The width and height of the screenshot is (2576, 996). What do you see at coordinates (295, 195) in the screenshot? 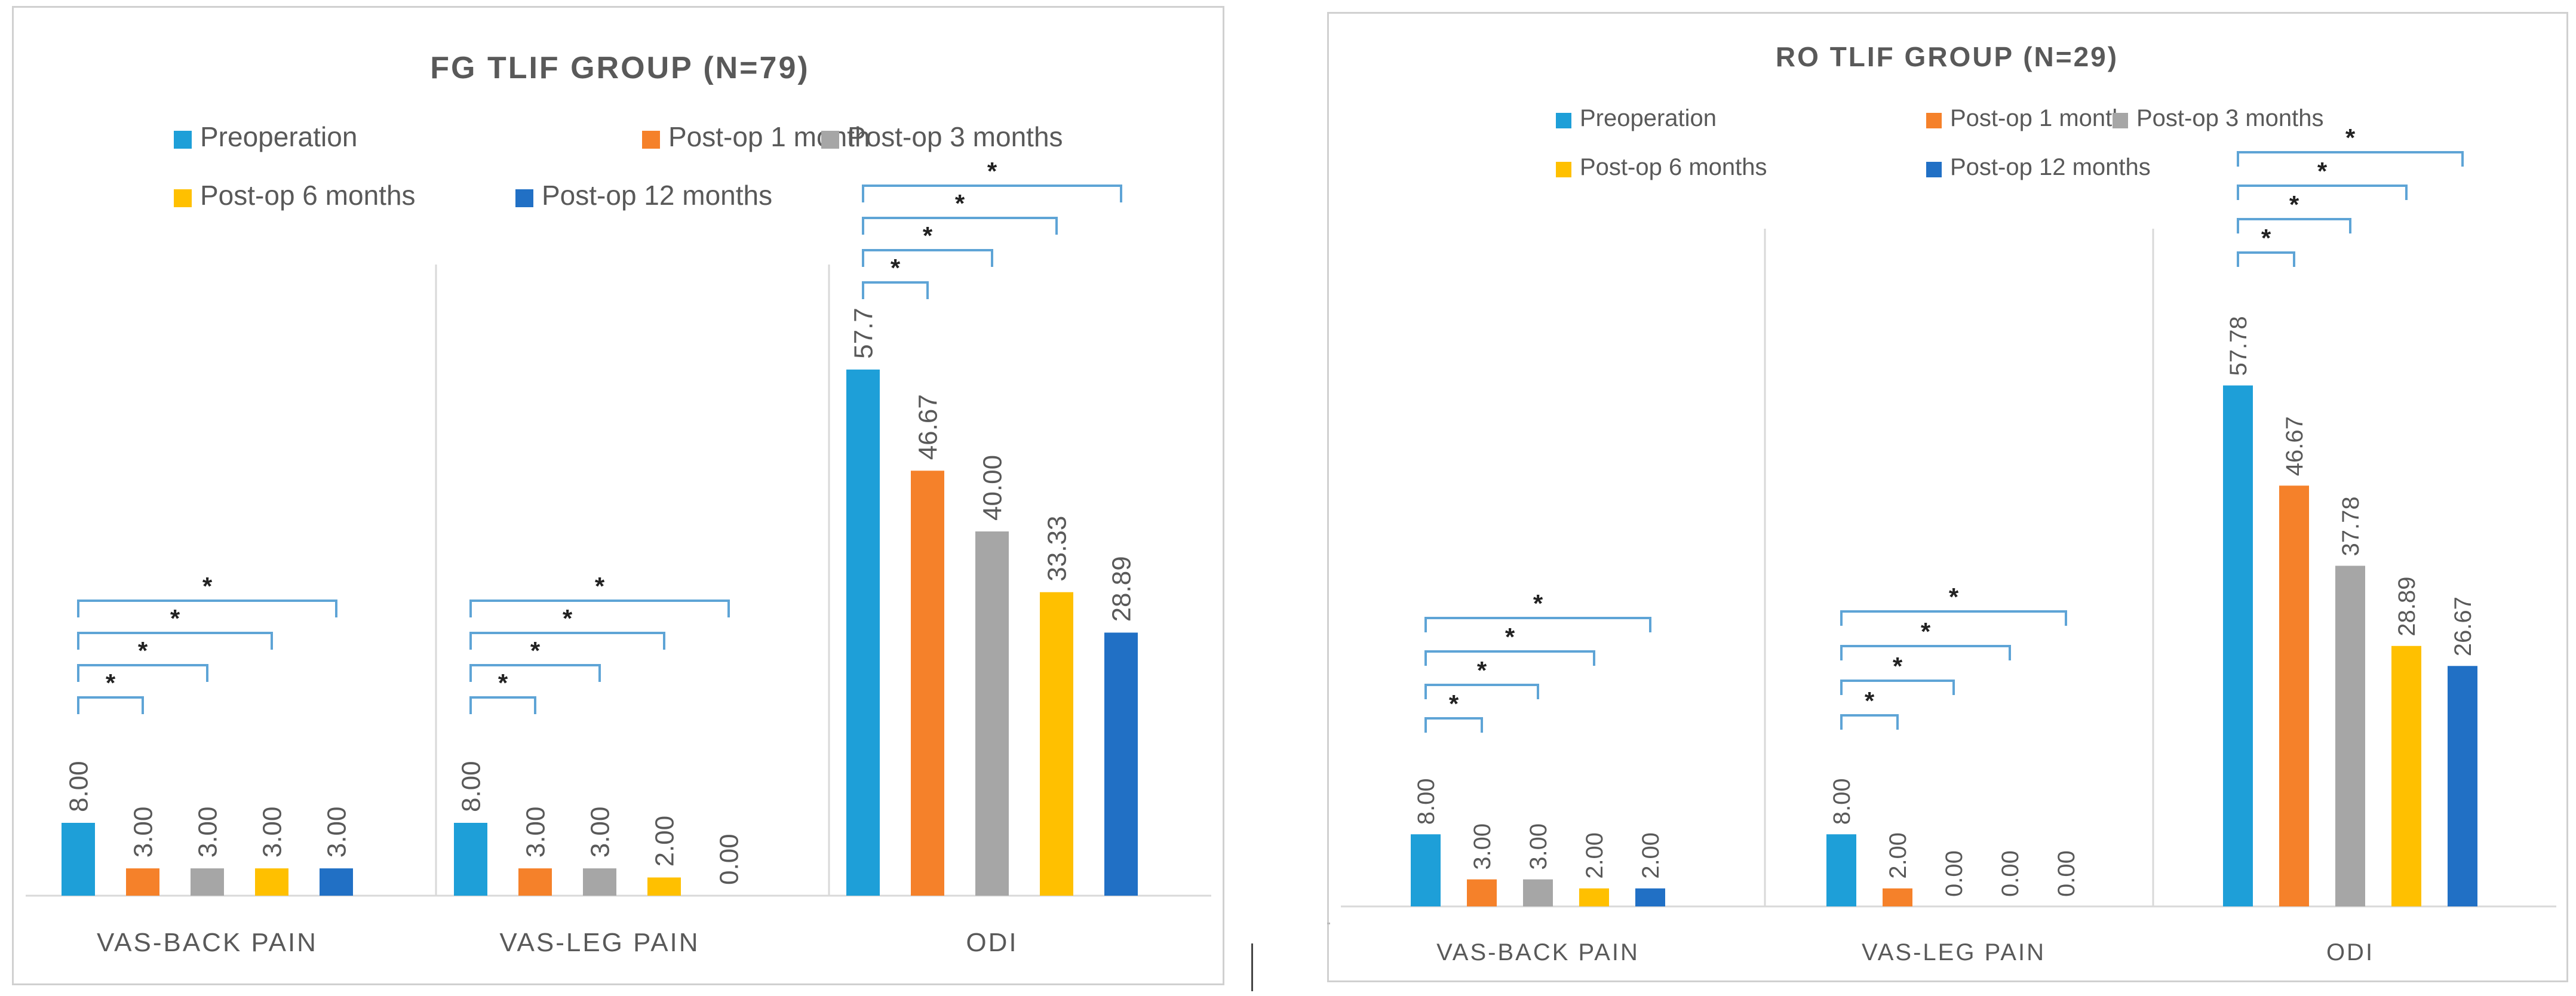
I see `legend-item-post-op-6-months: Post-op 6 months` at bounding box center [295, 195].